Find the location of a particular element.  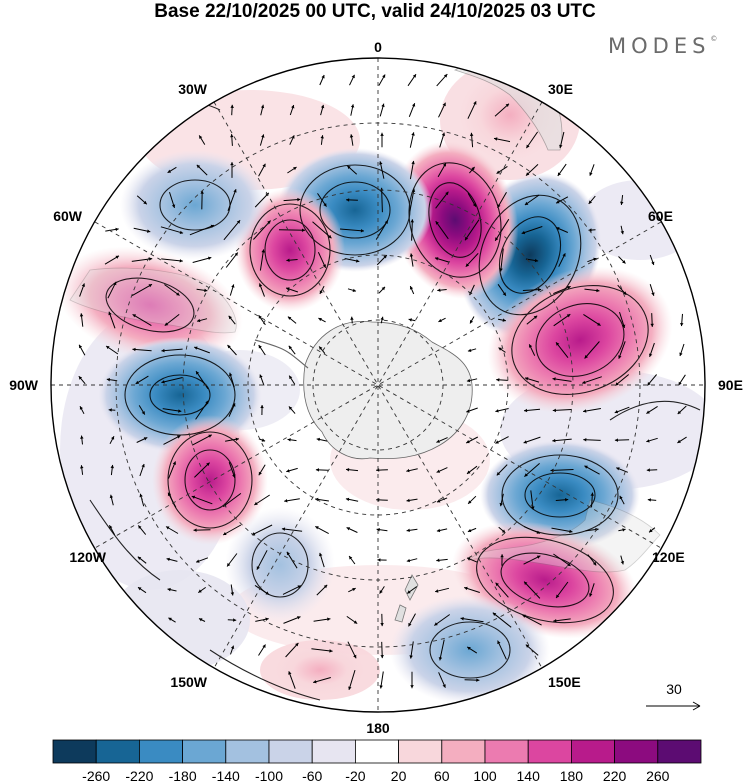

colorbar-tick-label: 220 is located at coordinates (615, 775).